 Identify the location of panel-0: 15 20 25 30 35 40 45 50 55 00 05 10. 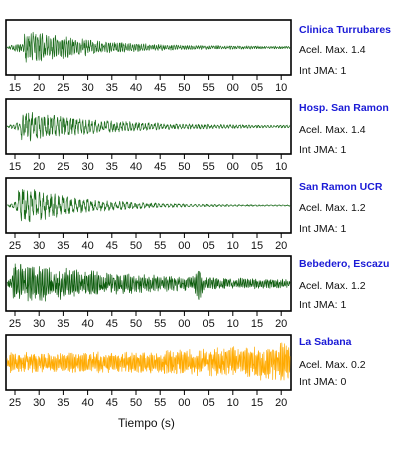
(148, 56).